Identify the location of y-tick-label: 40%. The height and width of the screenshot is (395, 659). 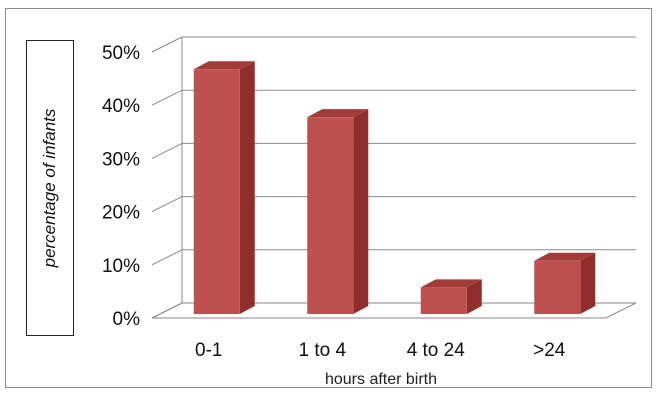
(121, 106).